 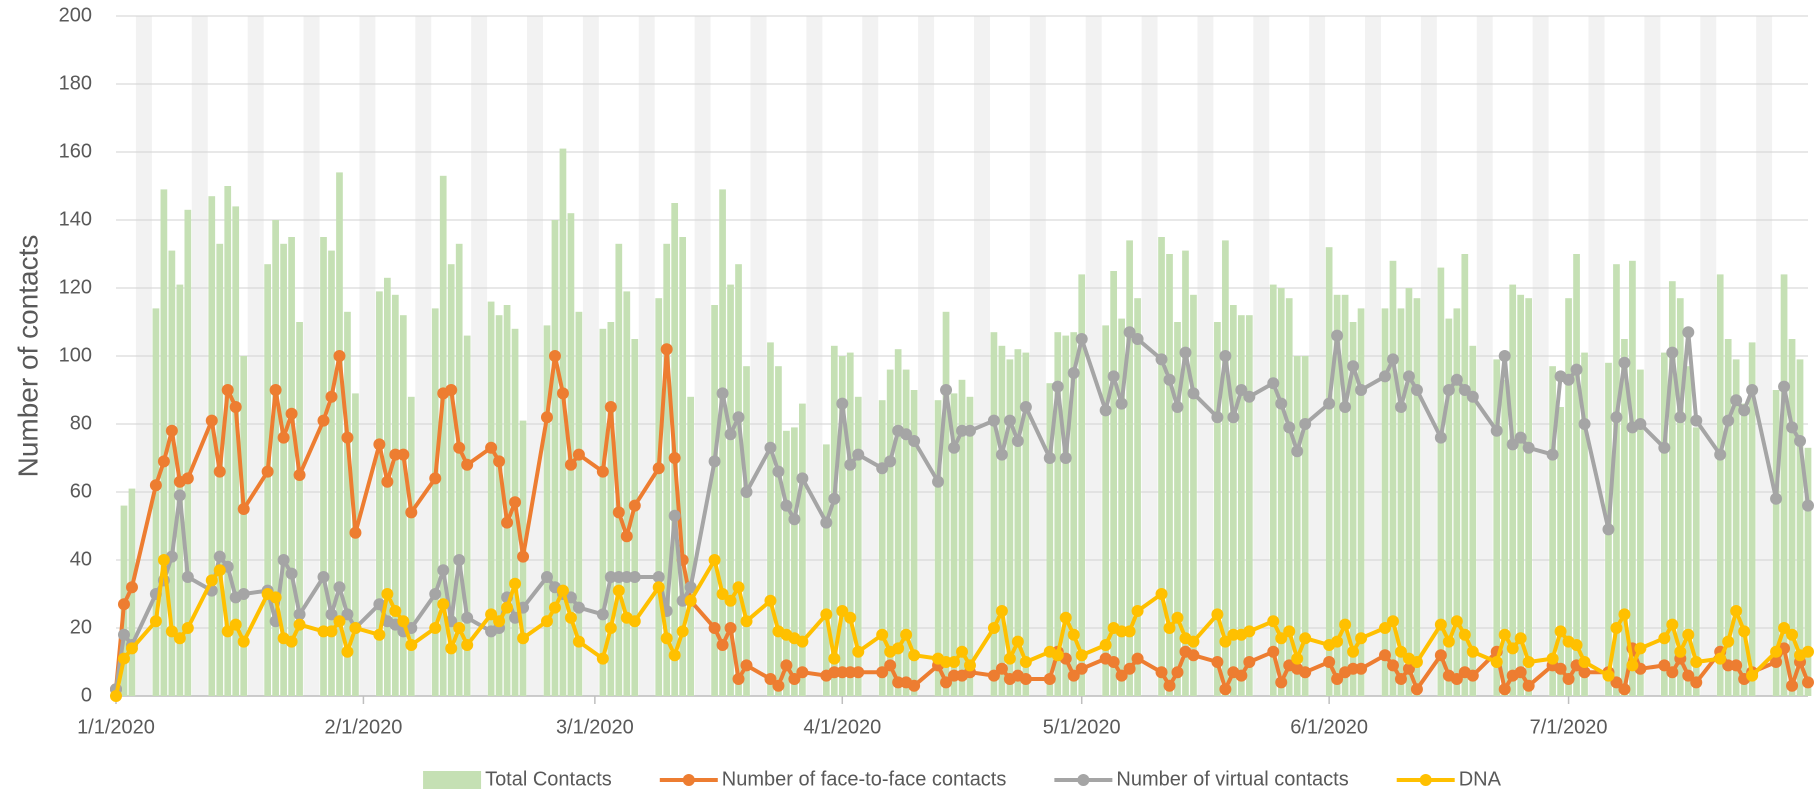 What do you see at coordinates (27, 356) in the screenshot?
I see `y-axis-label: Number of contacts` at bounding box center [27, 356].